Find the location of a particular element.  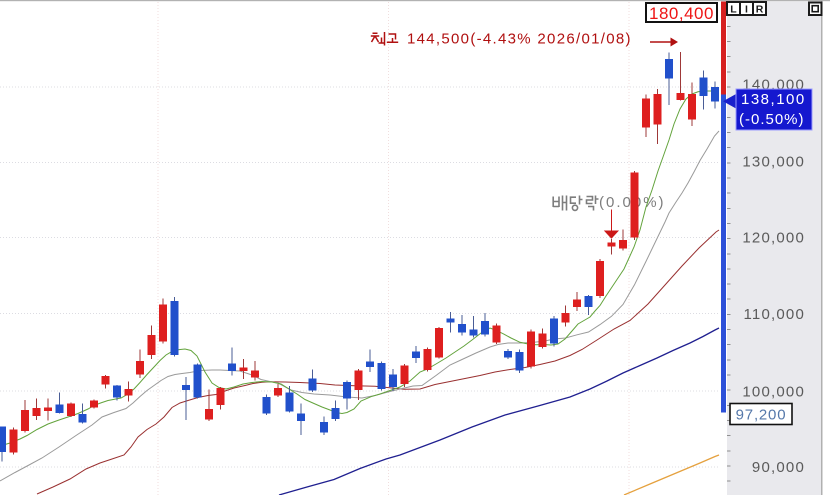

svg-text: 144,500(-4.43% 2026/01/08) is located at coordinates (519, 39).